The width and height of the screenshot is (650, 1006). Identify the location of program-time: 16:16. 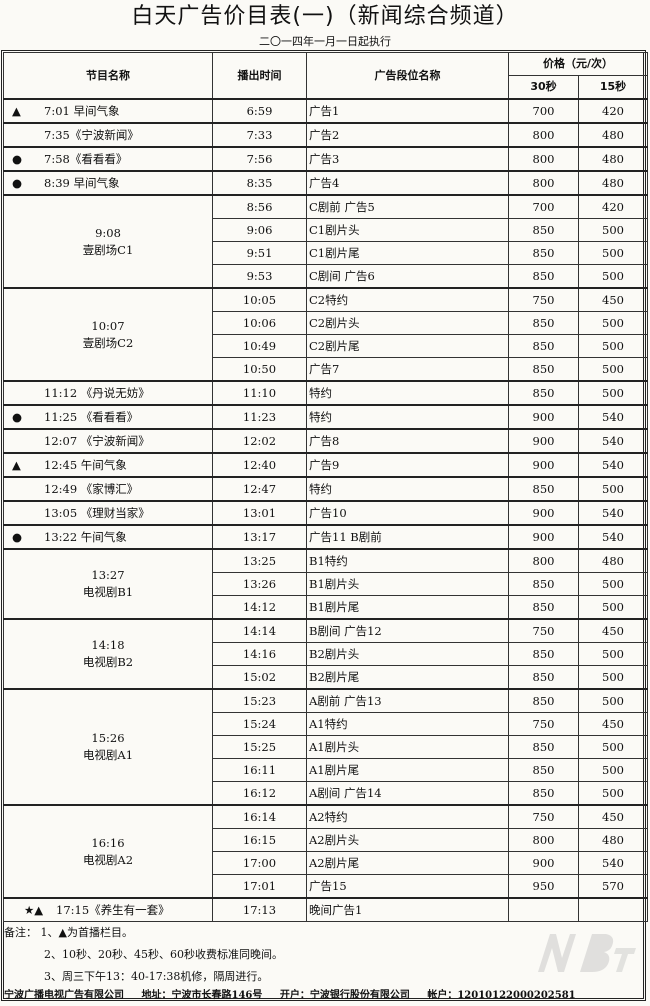
(108, 842).